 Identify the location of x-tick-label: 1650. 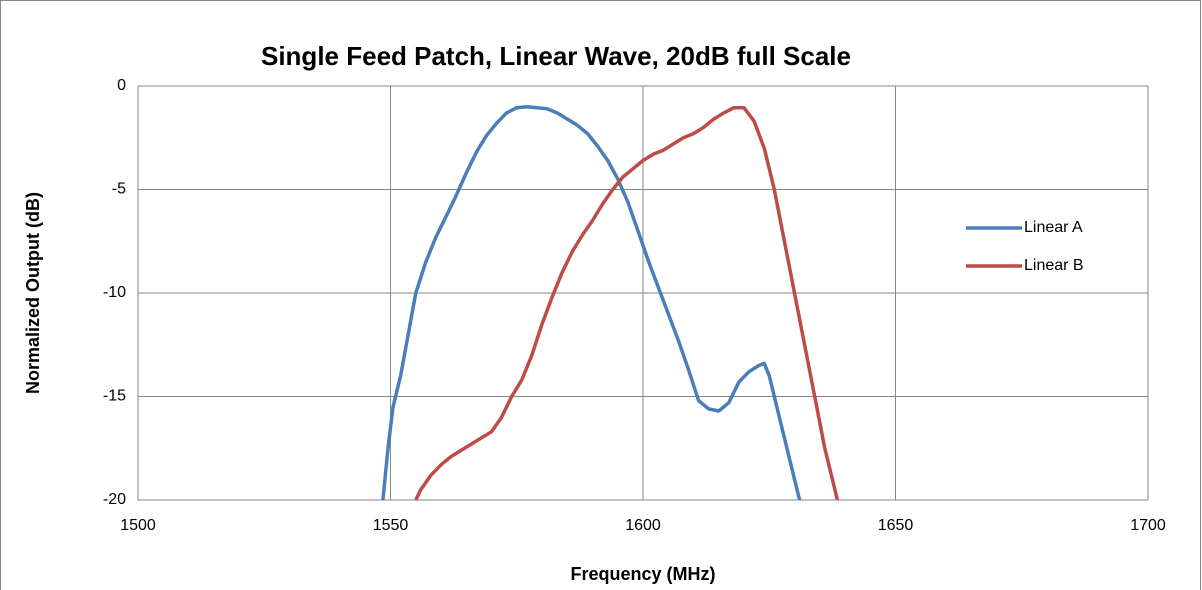
(896, 525).